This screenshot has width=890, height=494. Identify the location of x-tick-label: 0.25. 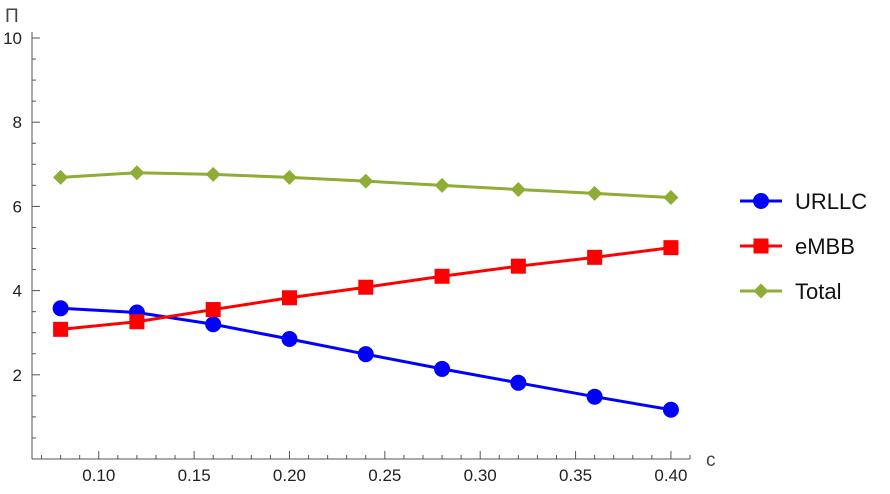
(384, 475).